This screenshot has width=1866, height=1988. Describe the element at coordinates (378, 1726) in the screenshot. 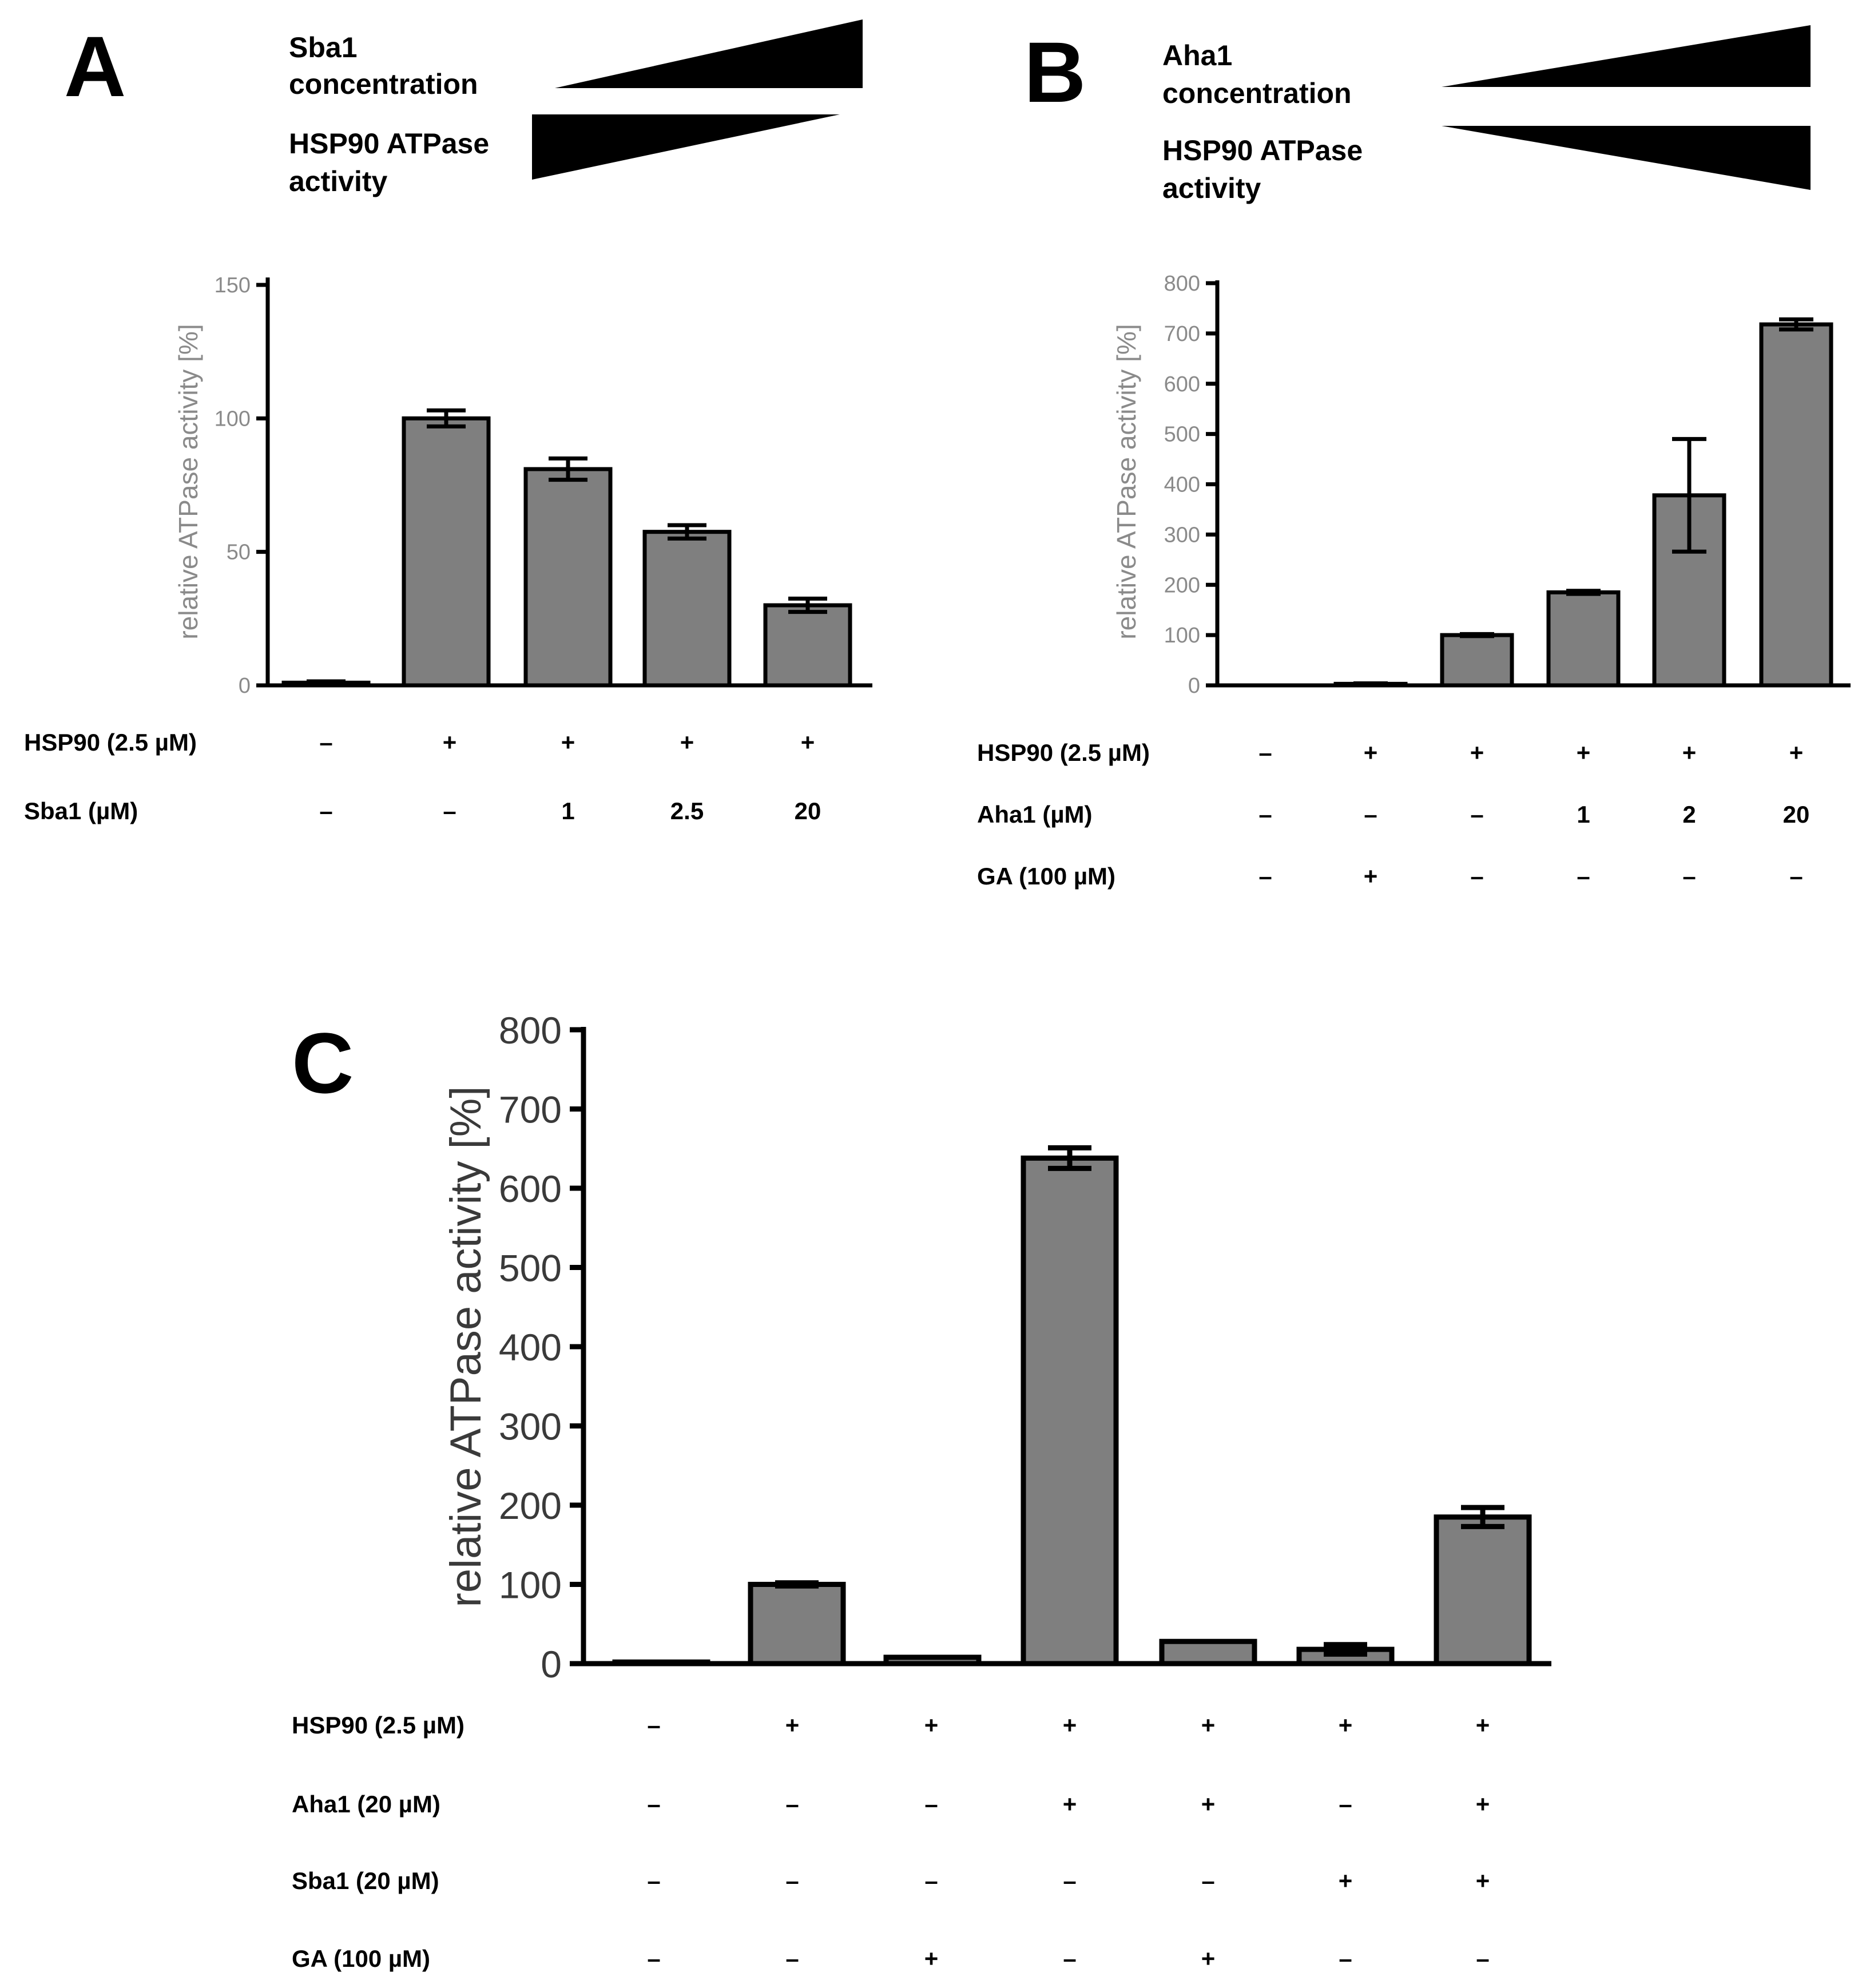

I see `panel-c-row-label-hsp90: HSP90 (2.5 µM)` at that location.